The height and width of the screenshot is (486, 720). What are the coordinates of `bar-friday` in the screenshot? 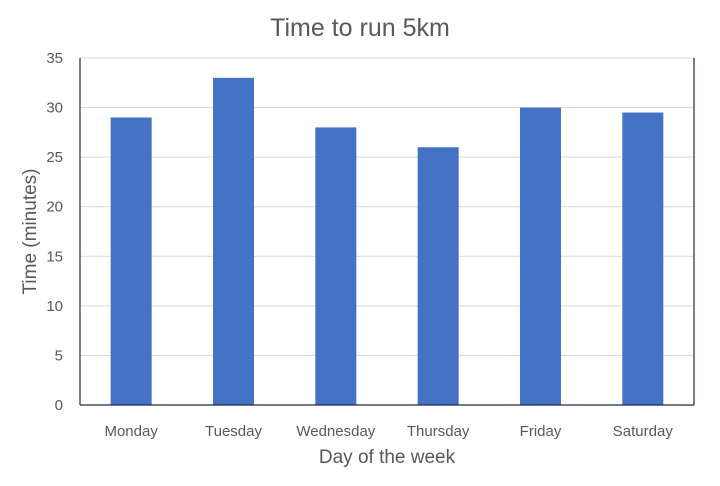 It's located at (540, 256).